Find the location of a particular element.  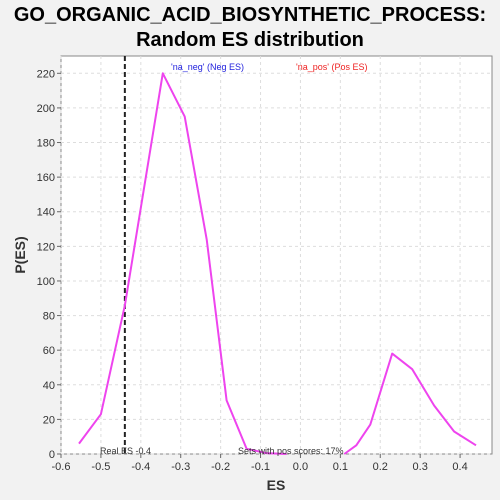

y-tick-label: 20 is located at coordinates (49, 420).